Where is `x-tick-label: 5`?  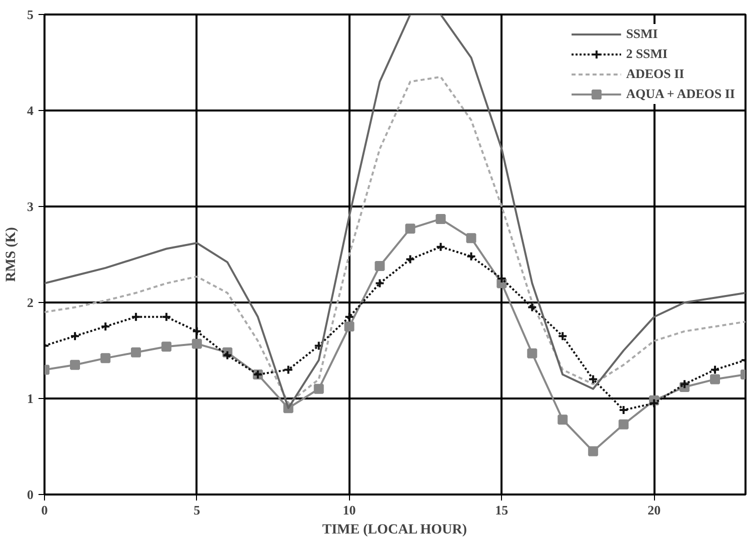
x-tick-label: 5 is located at coordinates (197, 510).